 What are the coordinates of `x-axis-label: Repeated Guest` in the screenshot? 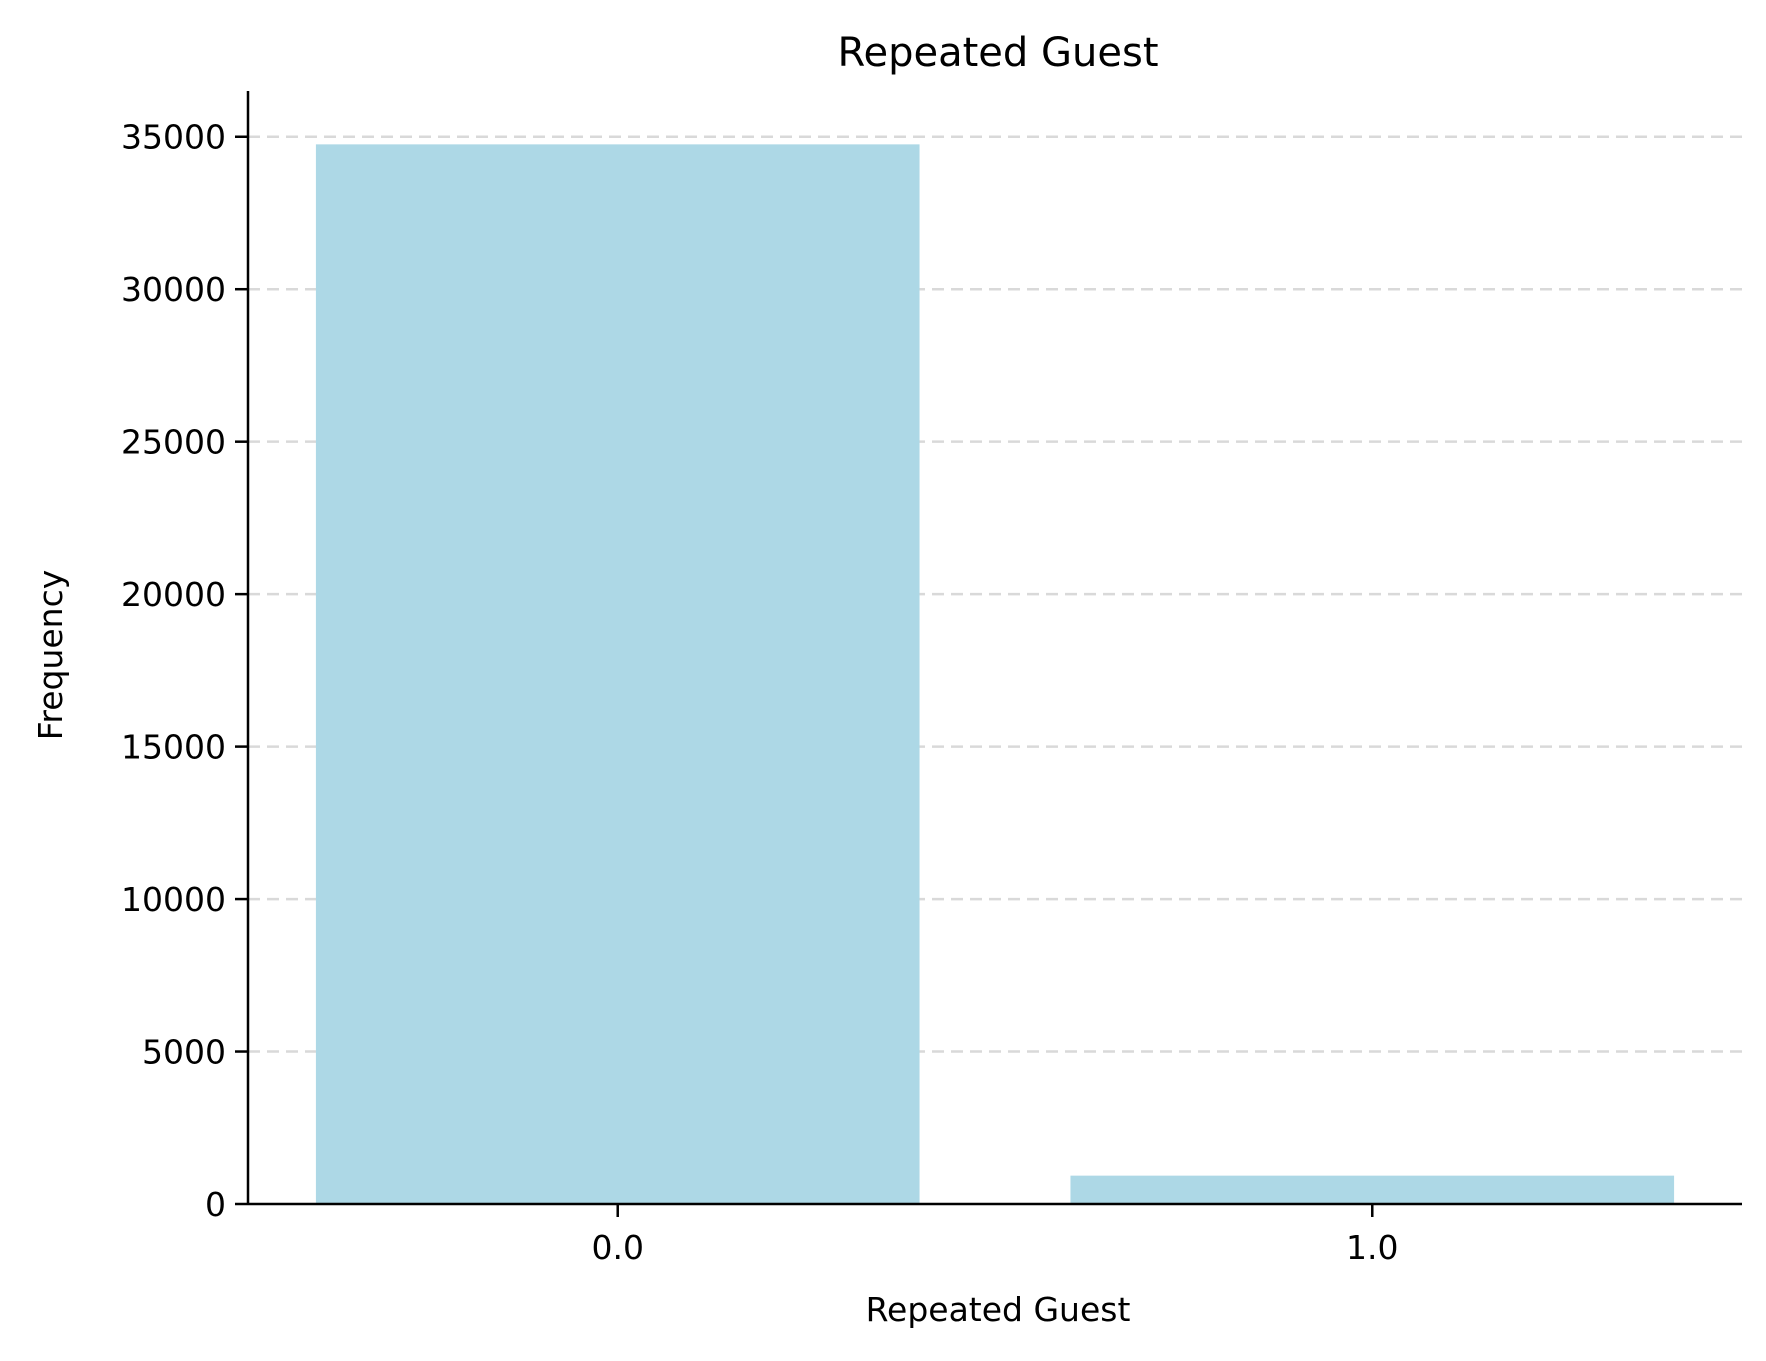 It's located at (998, 1309).